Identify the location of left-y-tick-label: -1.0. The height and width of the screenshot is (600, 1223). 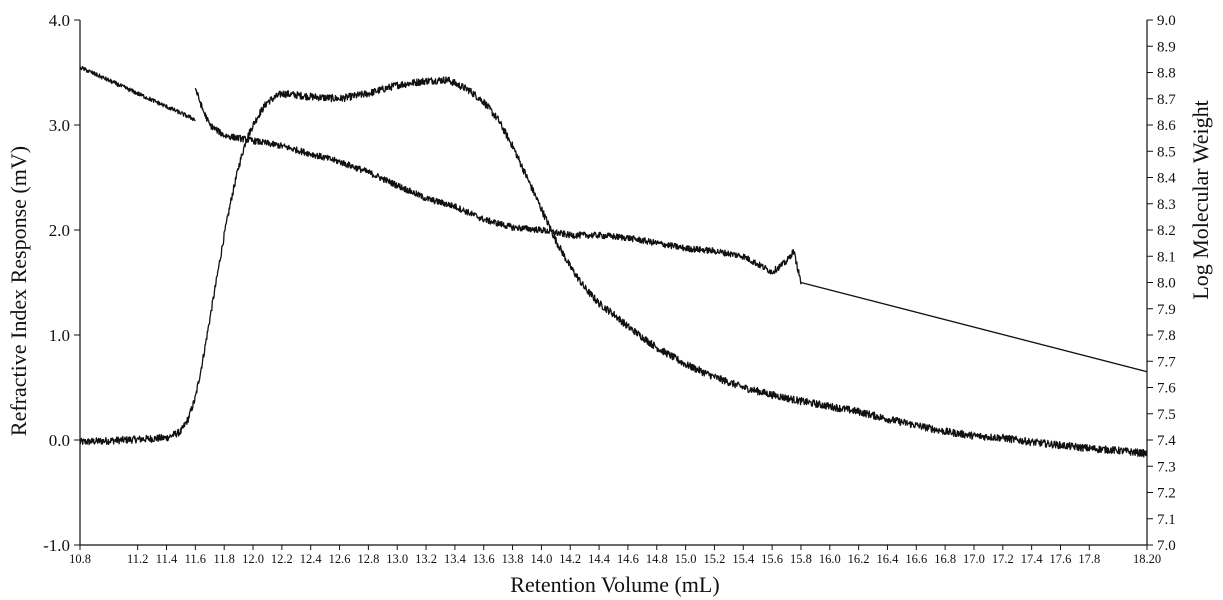
(56, 545).